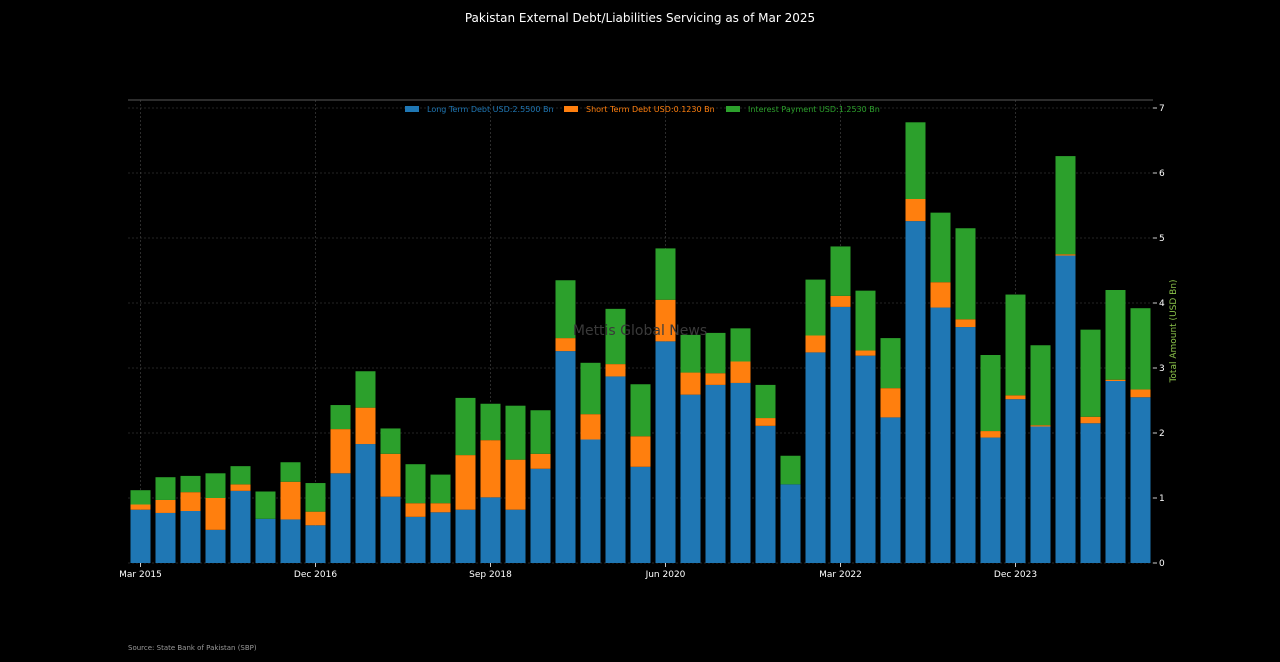 The height and width of the screenshot is (662, 1280). I want to click on y-tick-label: 0, so click(1162, 564).